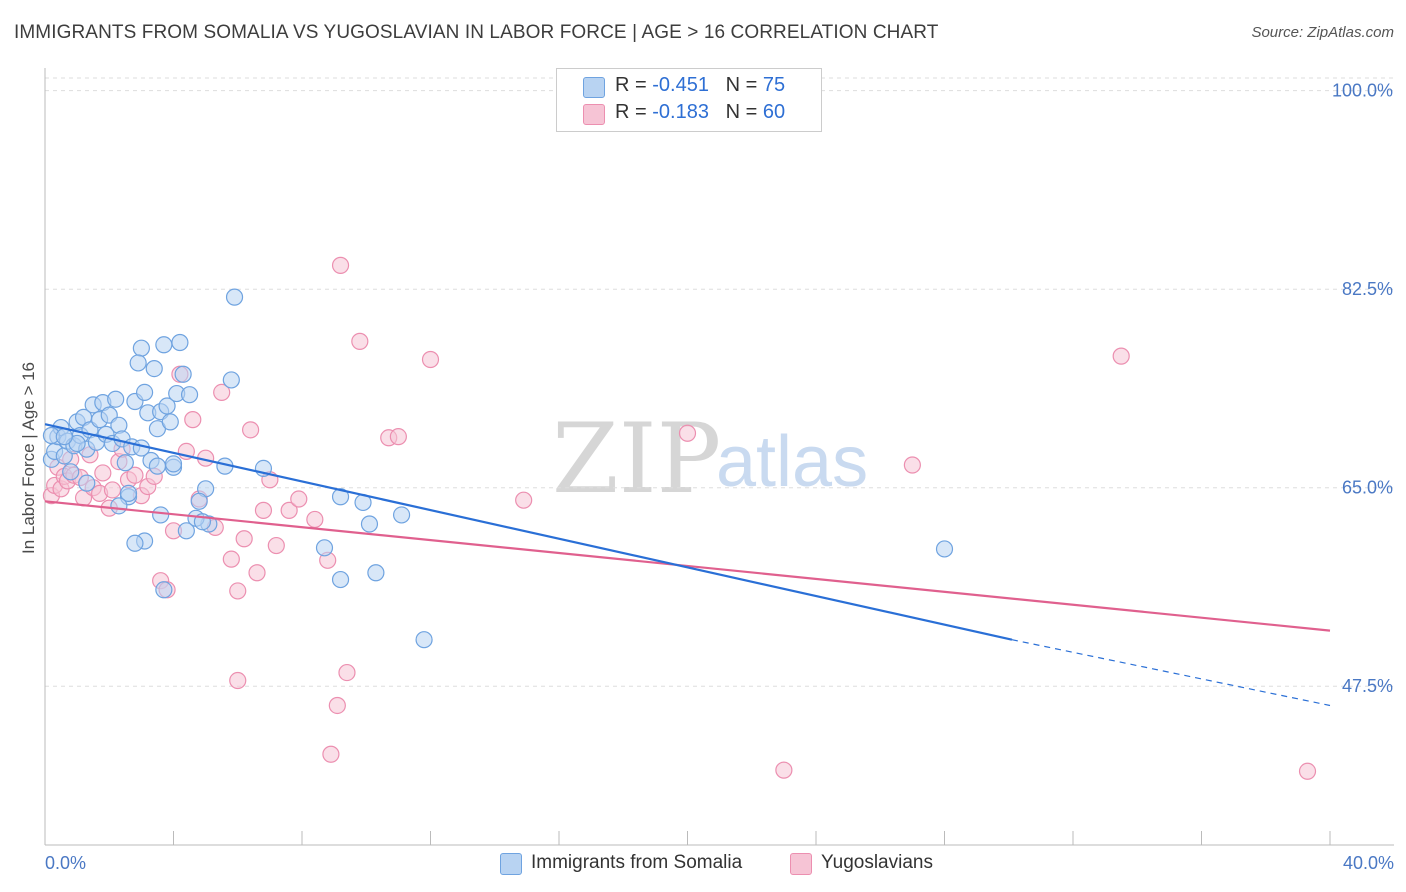 The width and height of the screenshot is (1406, 892). What do you see at coordinates (1368, 863) in the screenshot?
I see `x-tick-label-max: 40.0%` at bounding box center [1368, 863].